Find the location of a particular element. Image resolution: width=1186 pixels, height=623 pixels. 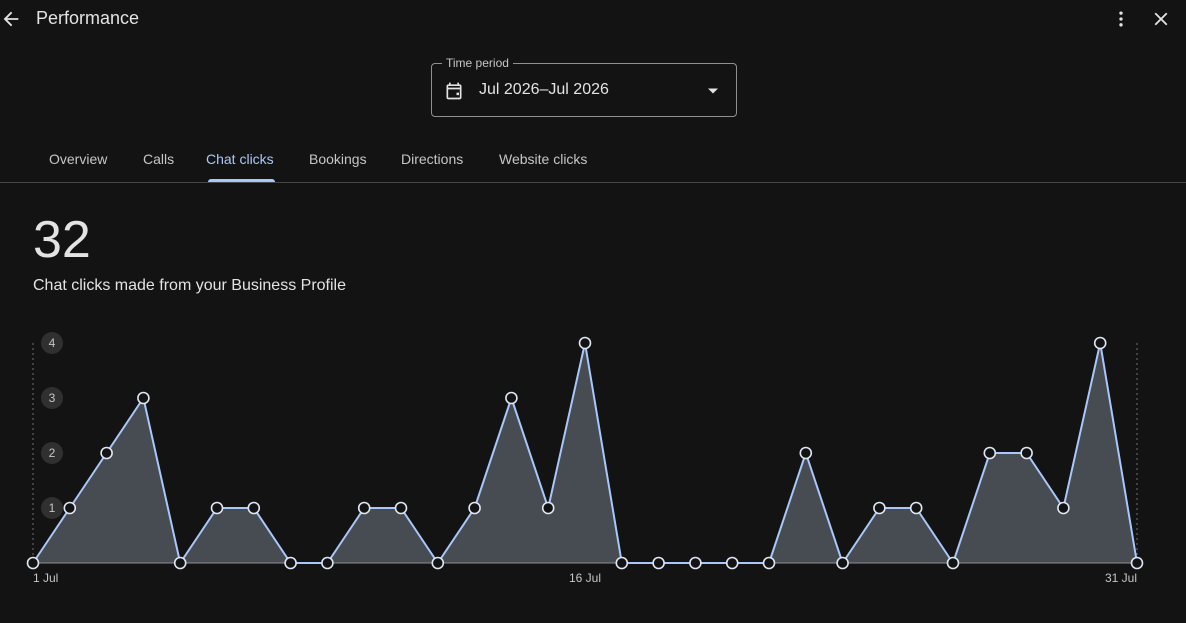

time-period-label: Time period is located at coordinates (477, 63).